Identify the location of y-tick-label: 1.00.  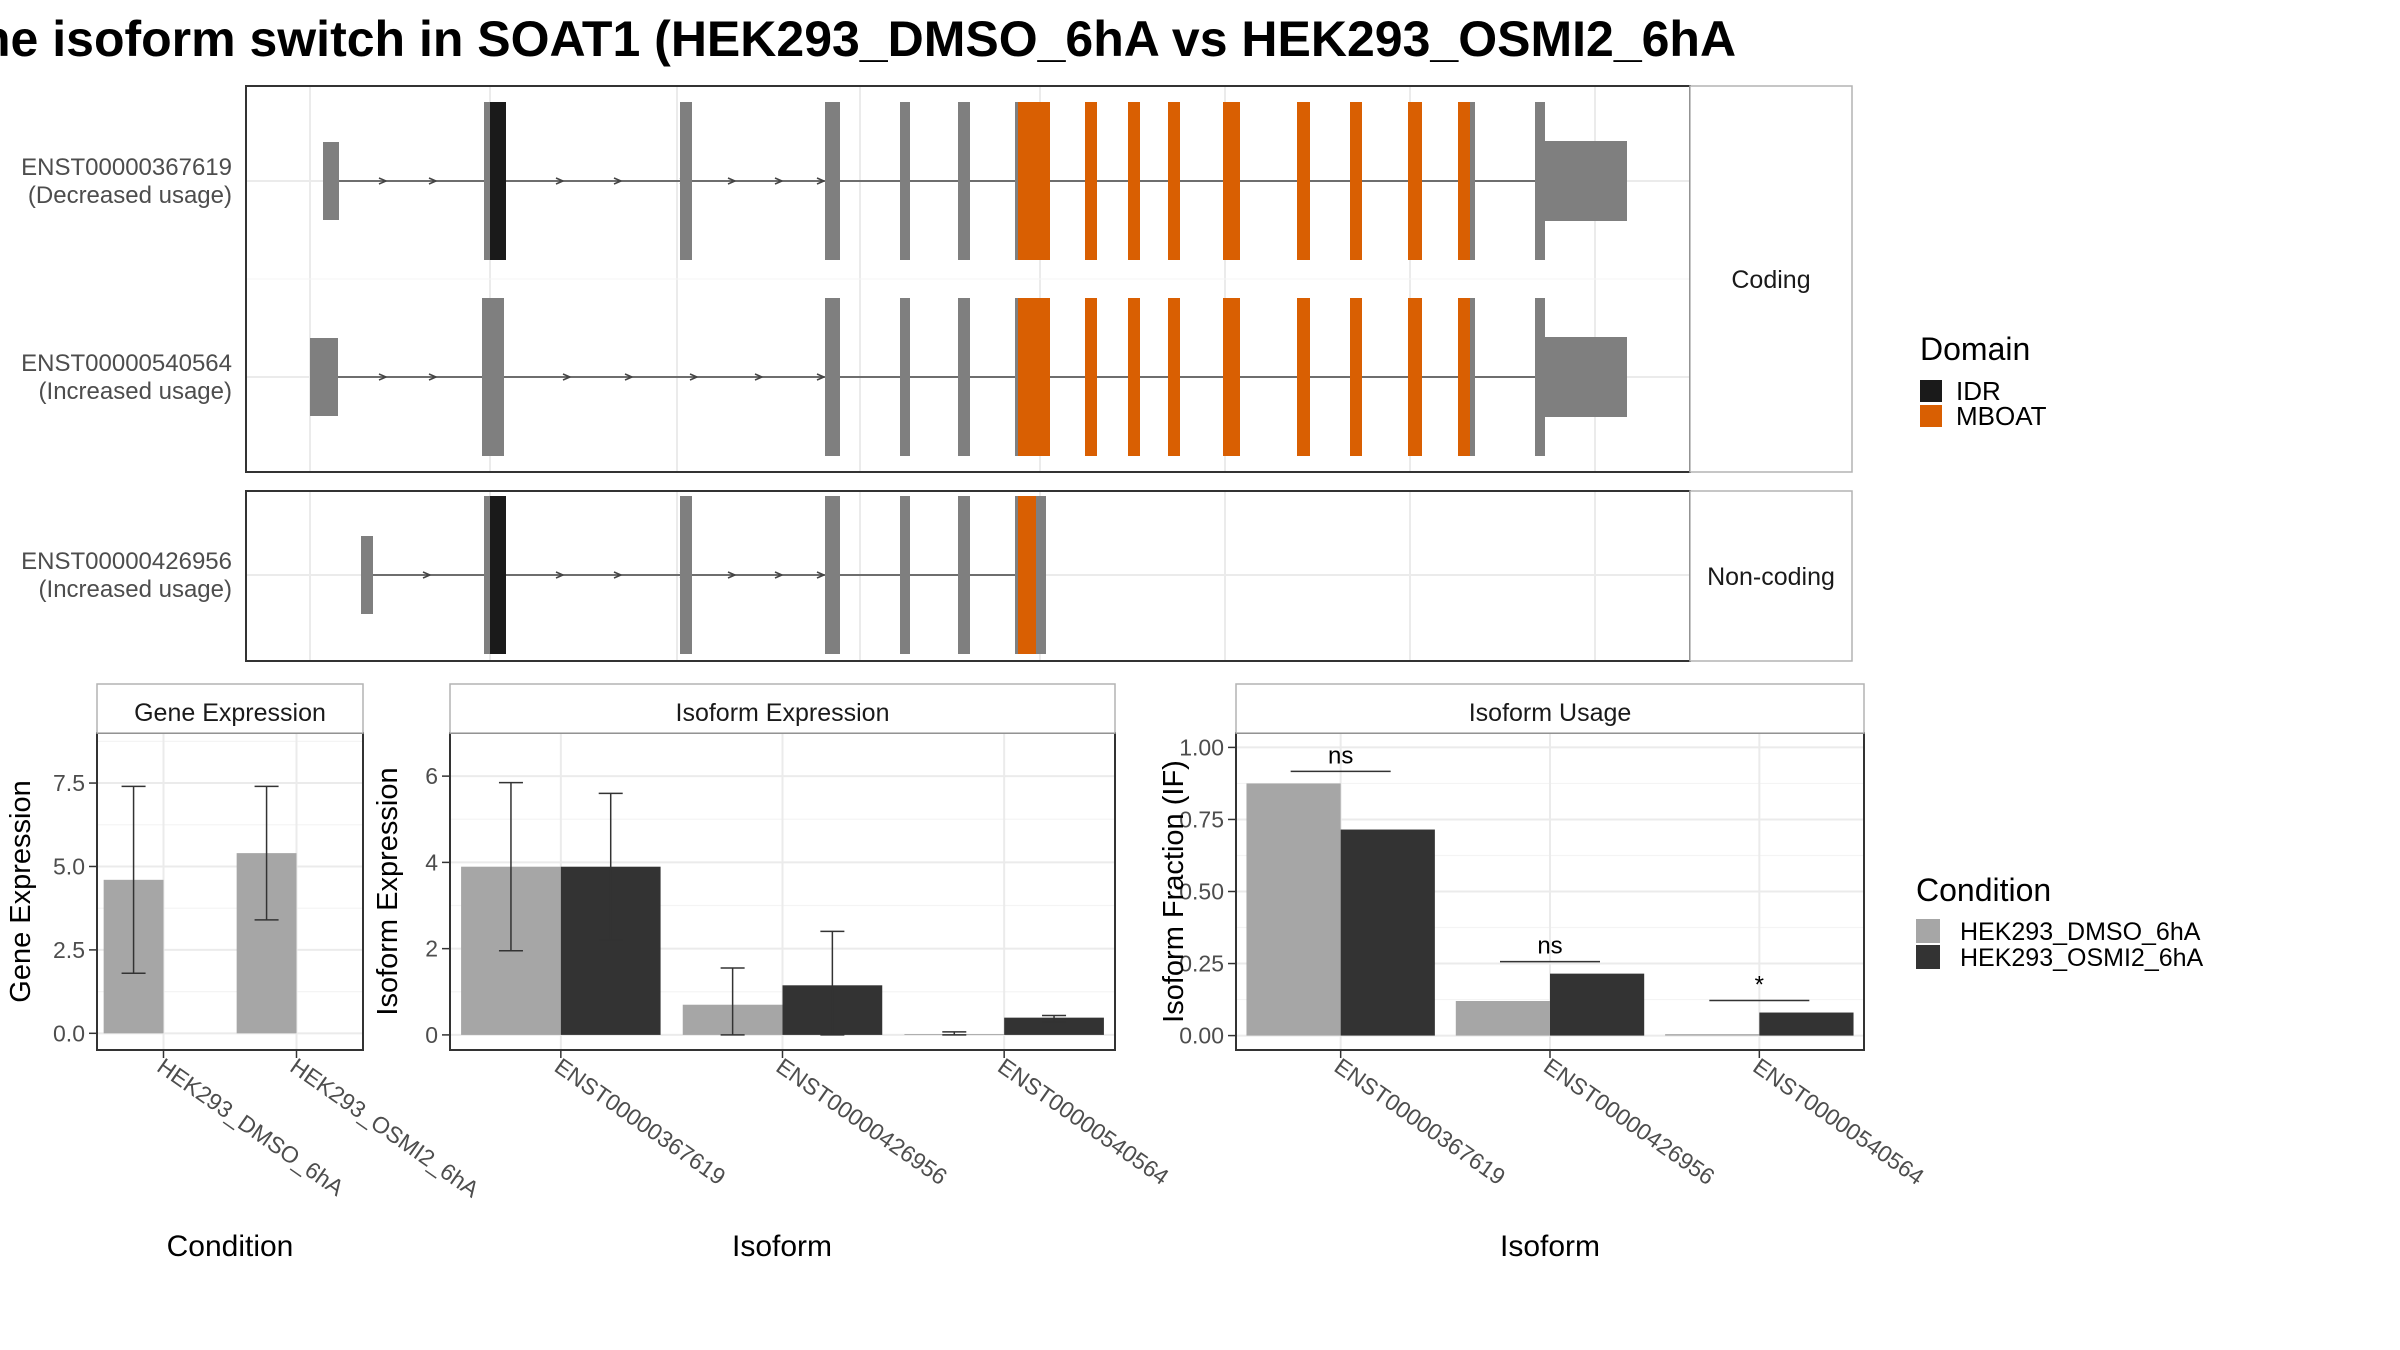
(1201, 747).